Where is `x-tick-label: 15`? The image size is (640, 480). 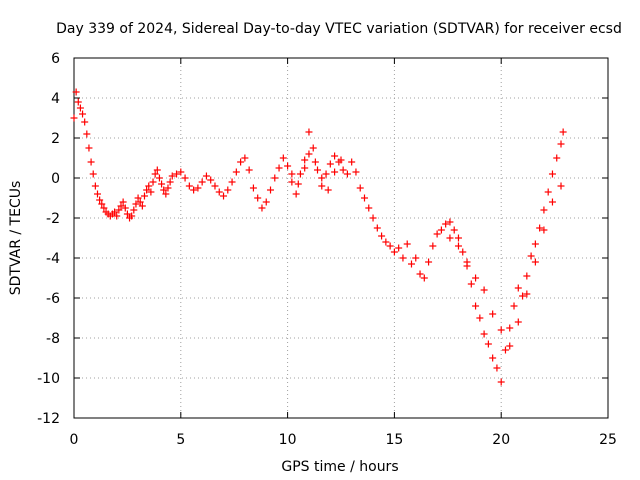 x-tick-label: 15 is located at coordinates (394, 440).